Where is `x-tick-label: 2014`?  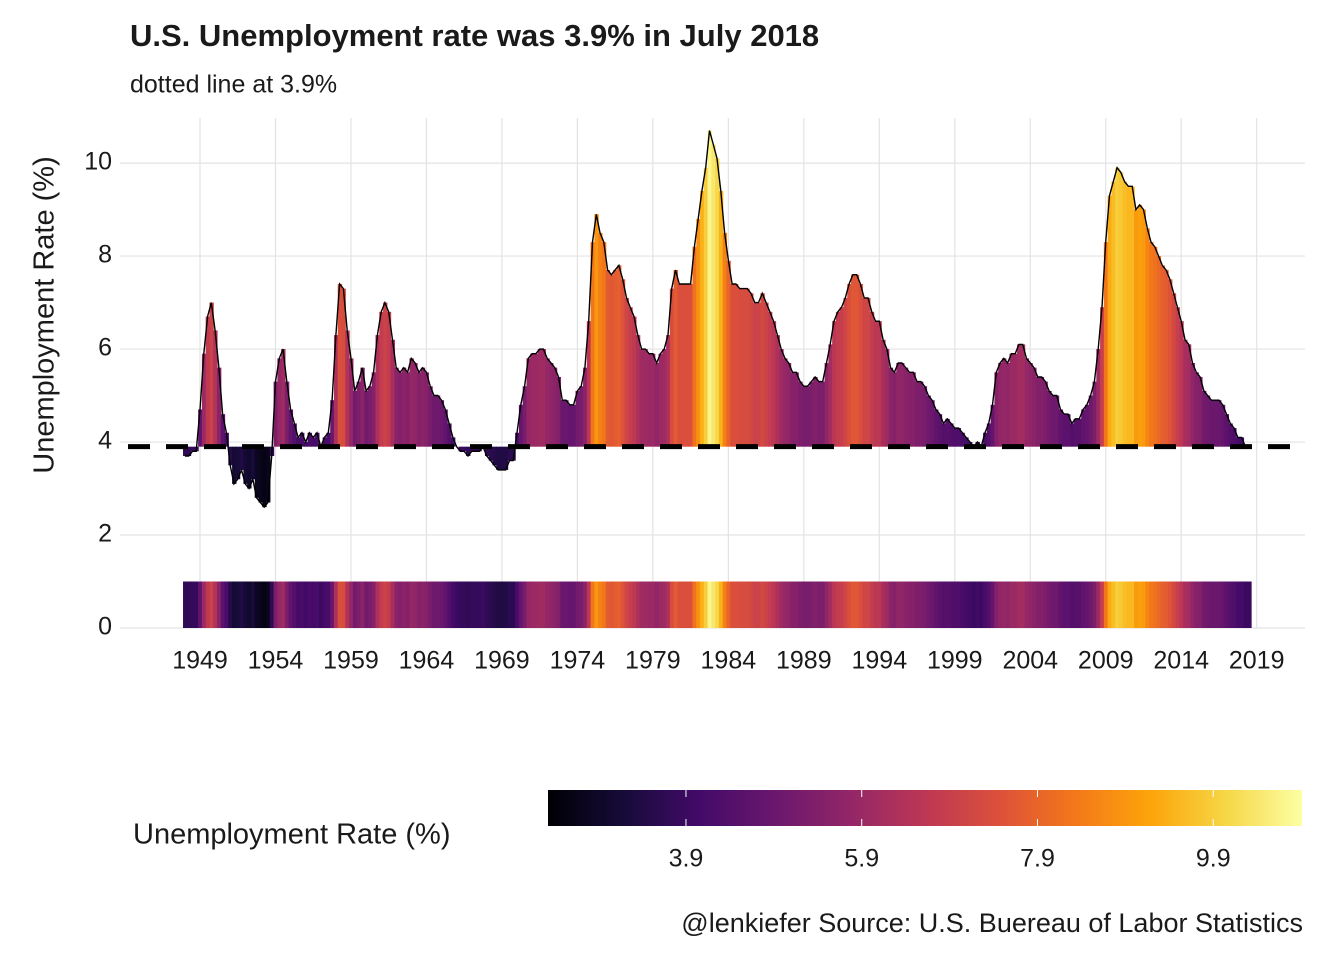 x-tick-label: 2014 is located at coordinates (1181, 661).